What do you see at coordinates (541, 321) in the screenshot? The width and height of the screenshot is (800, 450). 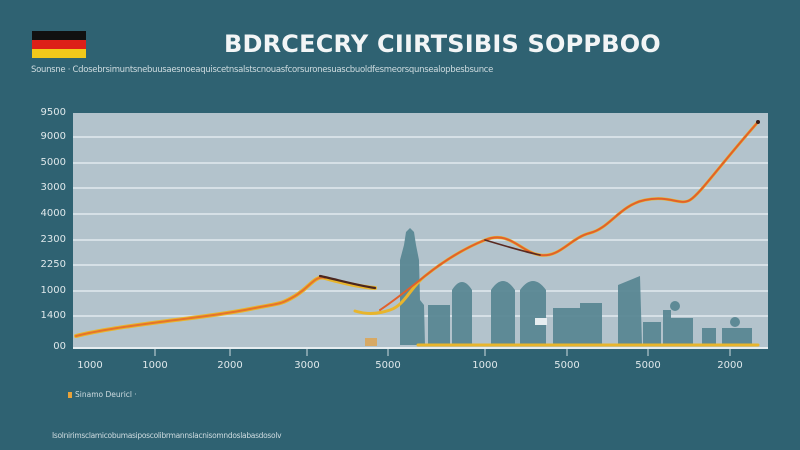 I see `building-windows` at bounding box center [541, 321].